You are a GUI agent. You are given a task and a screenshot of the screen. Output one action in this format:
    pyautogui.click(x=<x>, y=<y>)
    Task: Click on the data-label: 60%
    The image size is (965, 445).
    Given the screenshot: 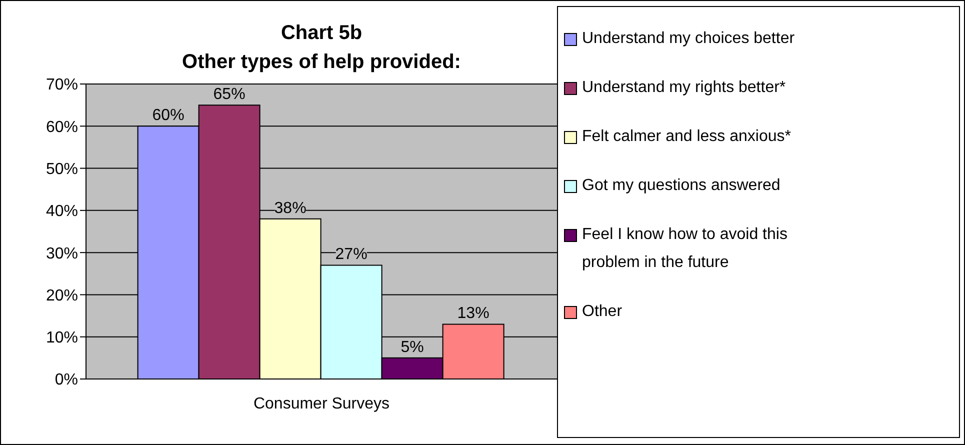 What is the action you would take?
    pyautogui.click(x=168, y=115)
    